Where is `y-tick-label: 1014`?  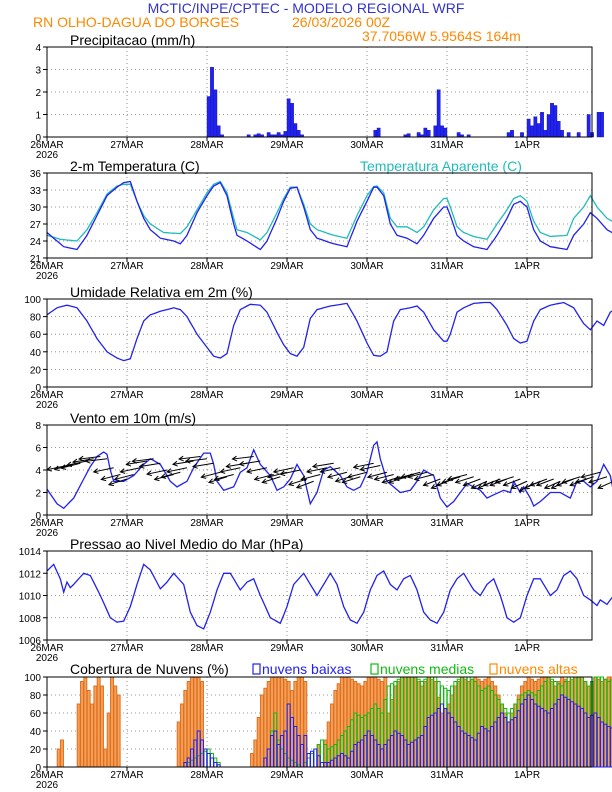 y-tick-label: 1014 is located at coordinates (30, 552).